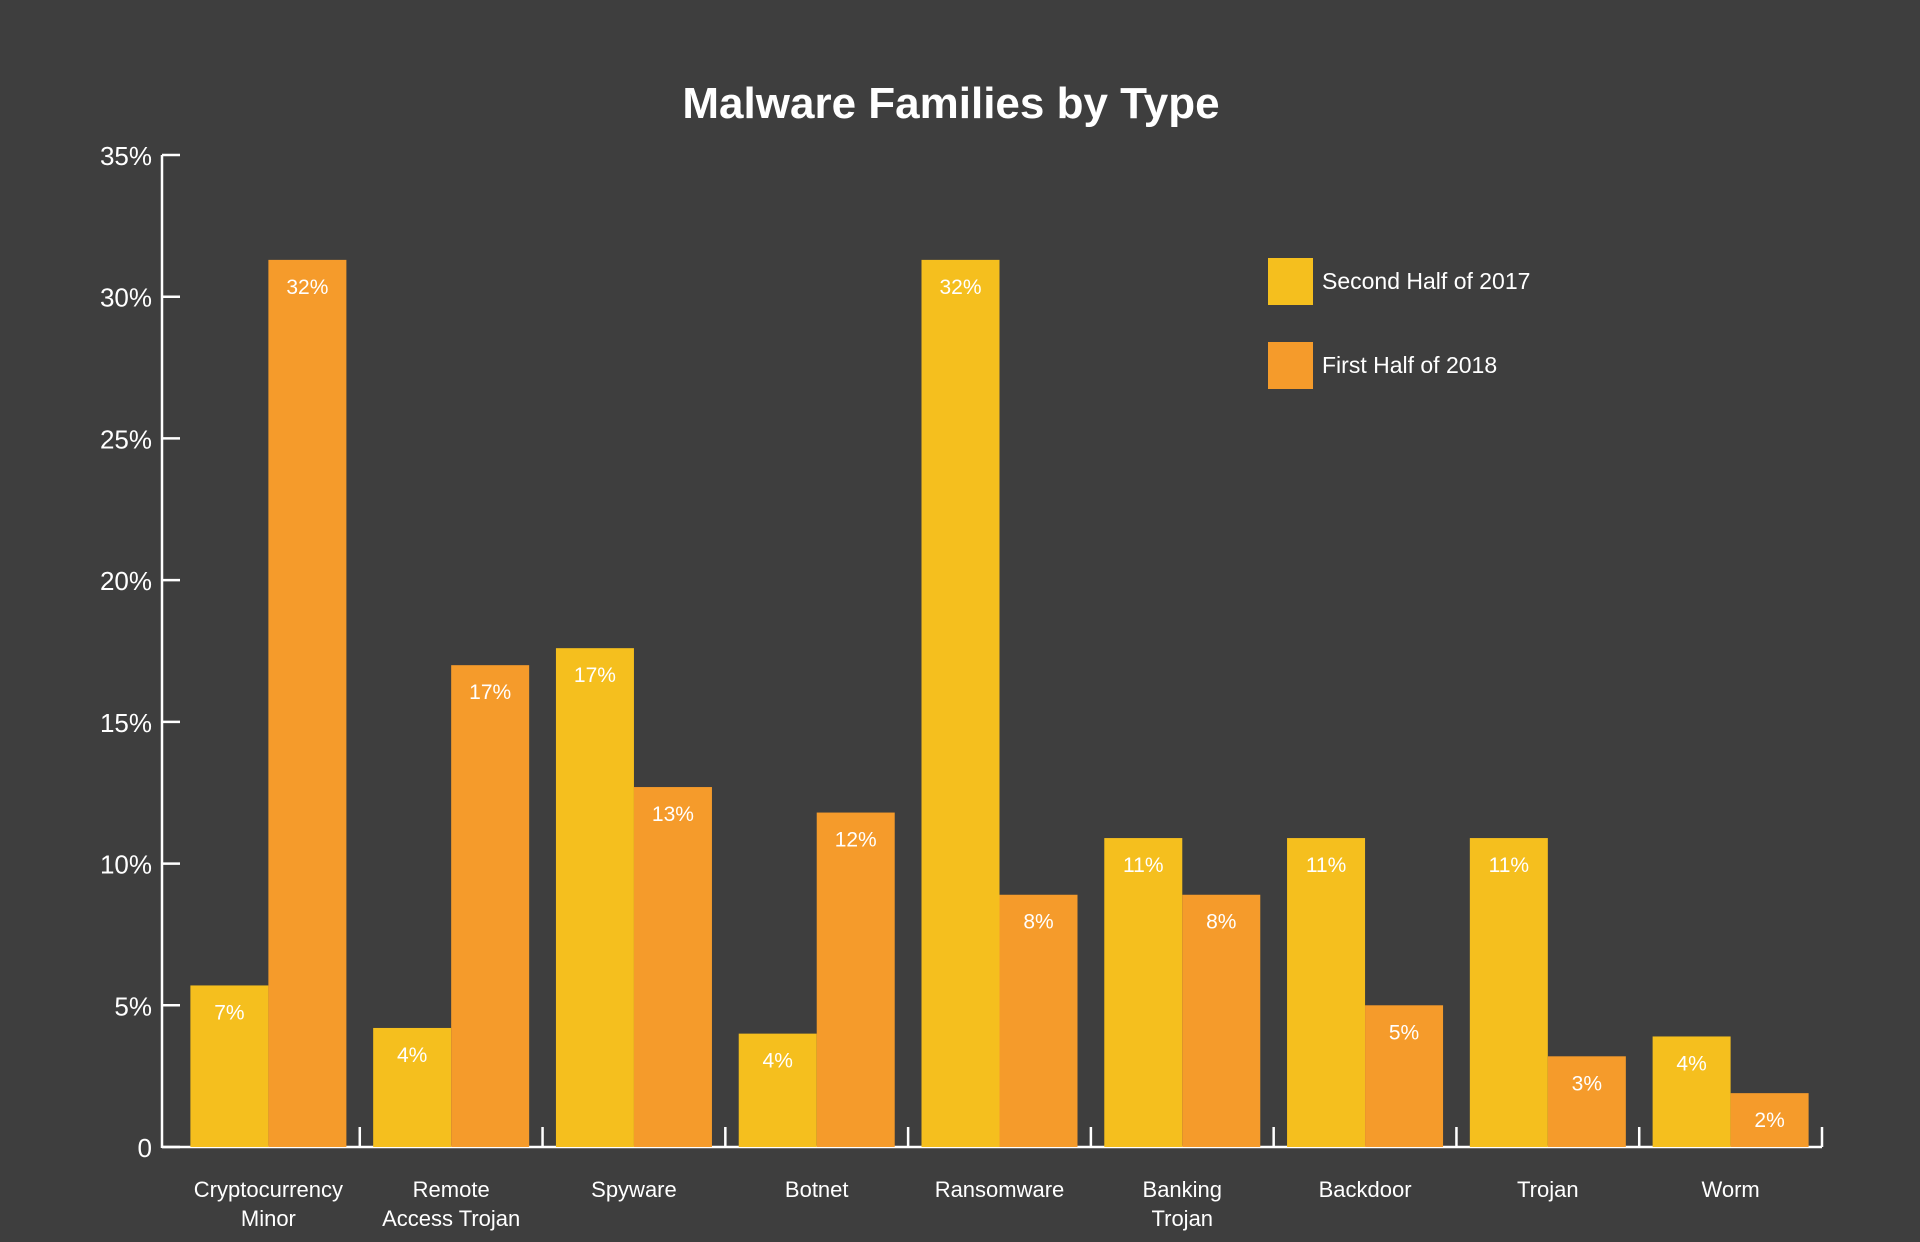 Image resolution: width=1920 pixels, height=1242 pixels. I want to click on x-category-label-line: Backdoor, so click(1365, 1189).